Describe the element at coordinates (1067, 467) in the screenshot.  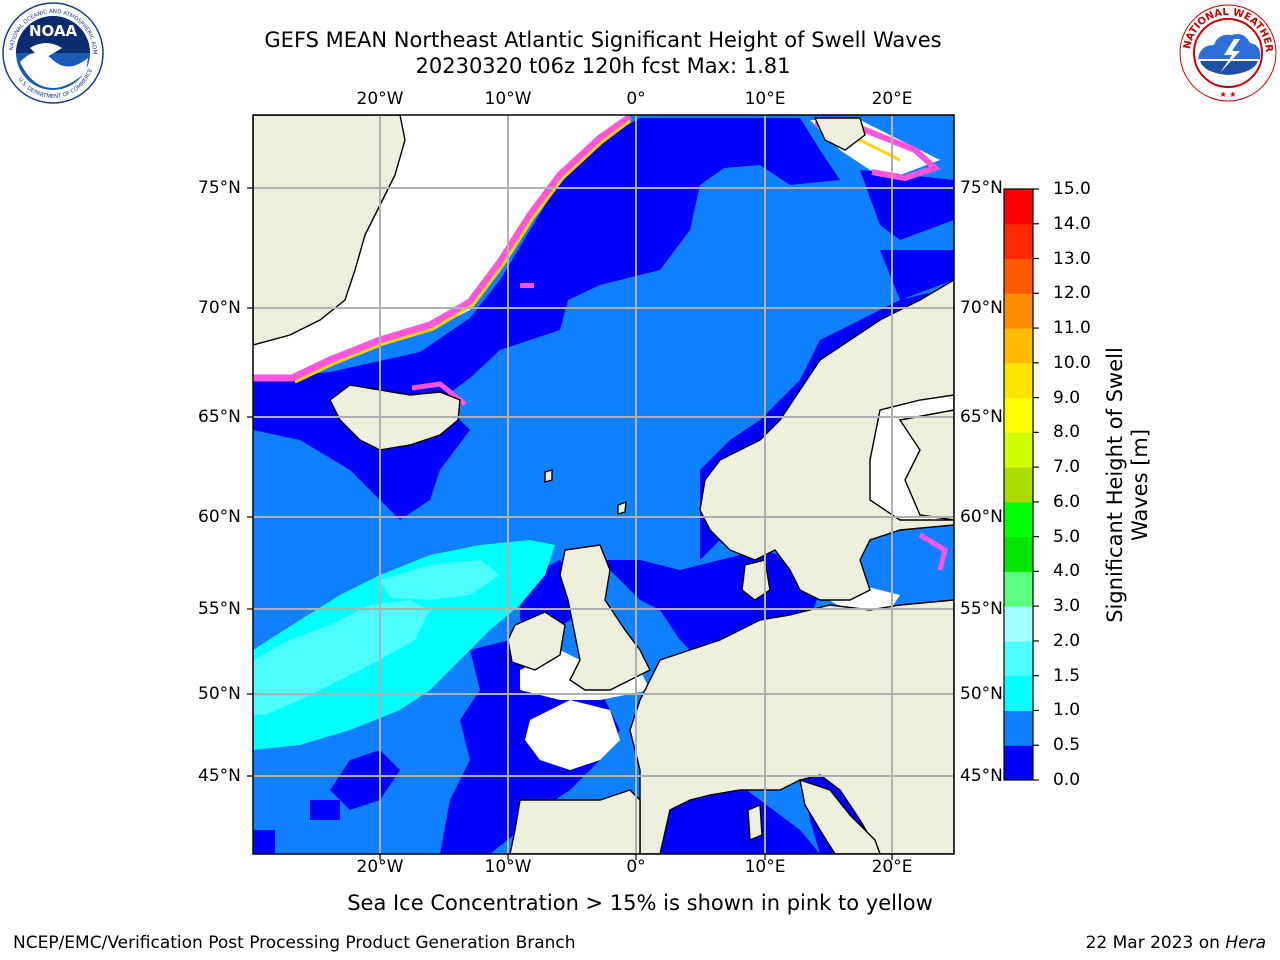
I see `colorbar-label: 7.0` at that location.